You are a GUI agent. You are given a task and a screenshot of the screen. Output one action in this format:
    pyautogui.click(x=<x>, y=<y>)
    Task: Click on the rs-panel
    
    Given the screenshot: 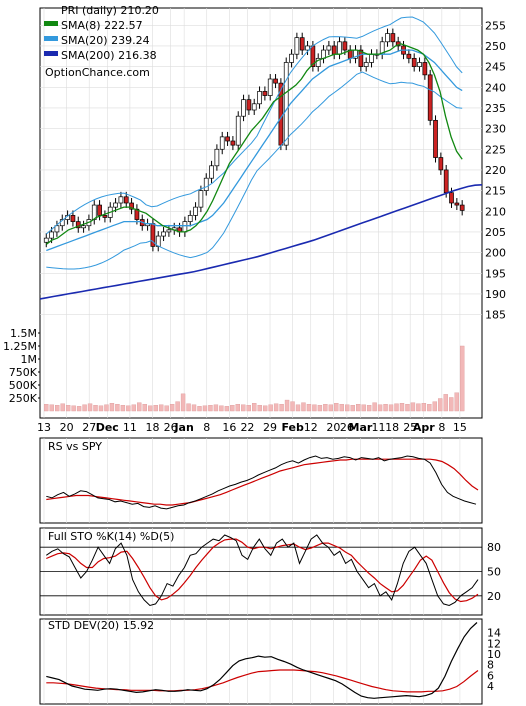 What is the action you would take?
    pyautogui.click(x=261, y=480)
    